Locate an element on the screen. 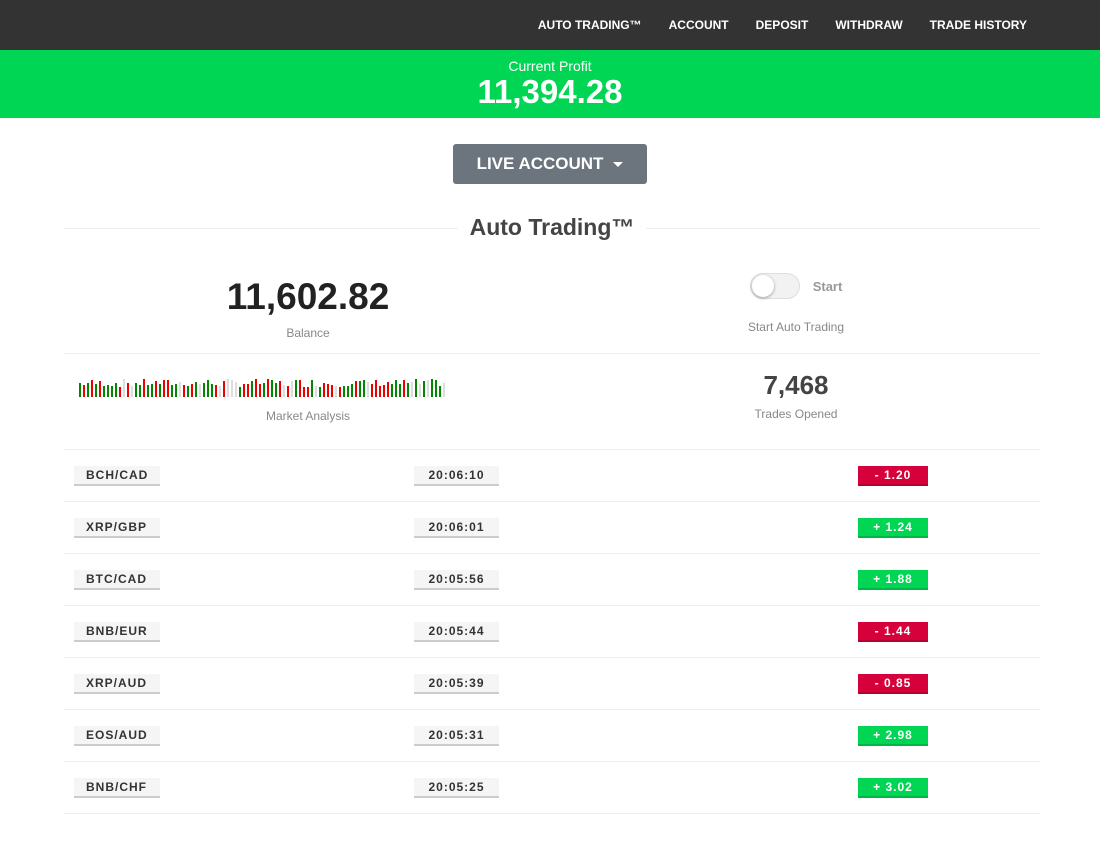  auto-trading-toggle is located at coordinates (774, 286).